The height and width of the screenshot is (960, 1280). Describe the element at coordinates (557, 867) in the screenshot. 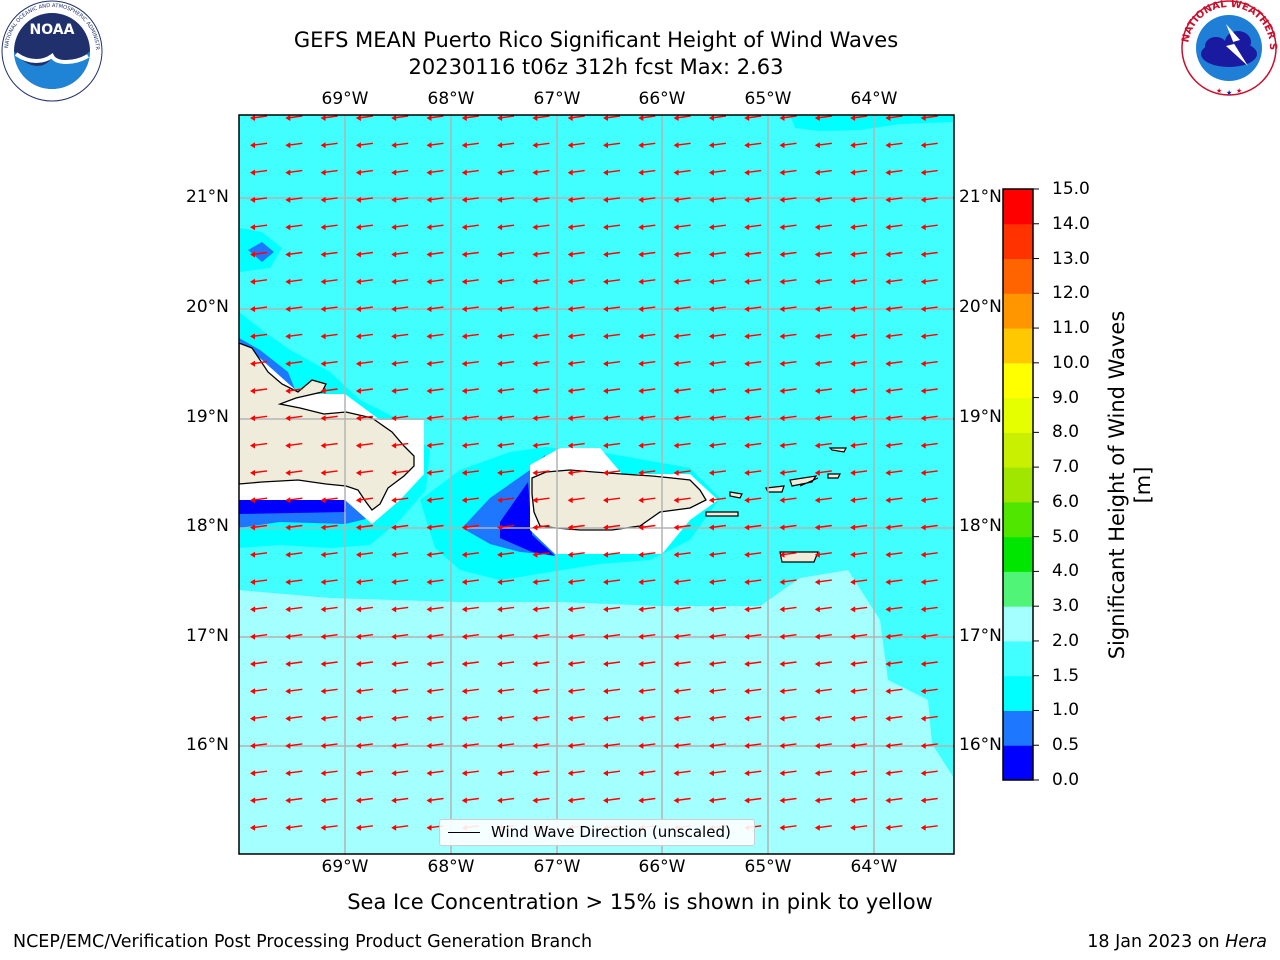

I see `lon-label-bottom-67w: 67°W` at that location.